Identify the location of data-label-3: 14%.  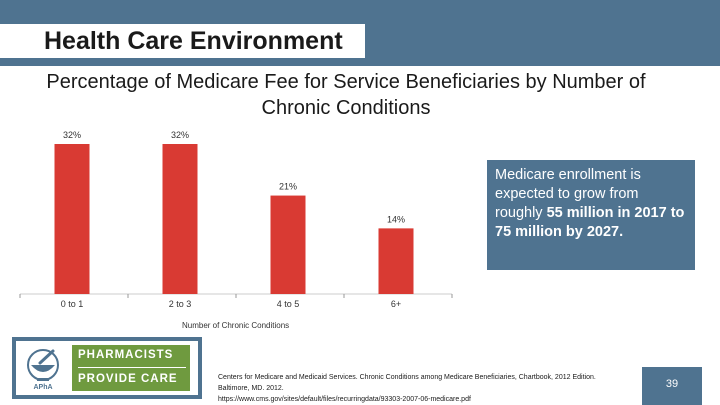
(396, 219).